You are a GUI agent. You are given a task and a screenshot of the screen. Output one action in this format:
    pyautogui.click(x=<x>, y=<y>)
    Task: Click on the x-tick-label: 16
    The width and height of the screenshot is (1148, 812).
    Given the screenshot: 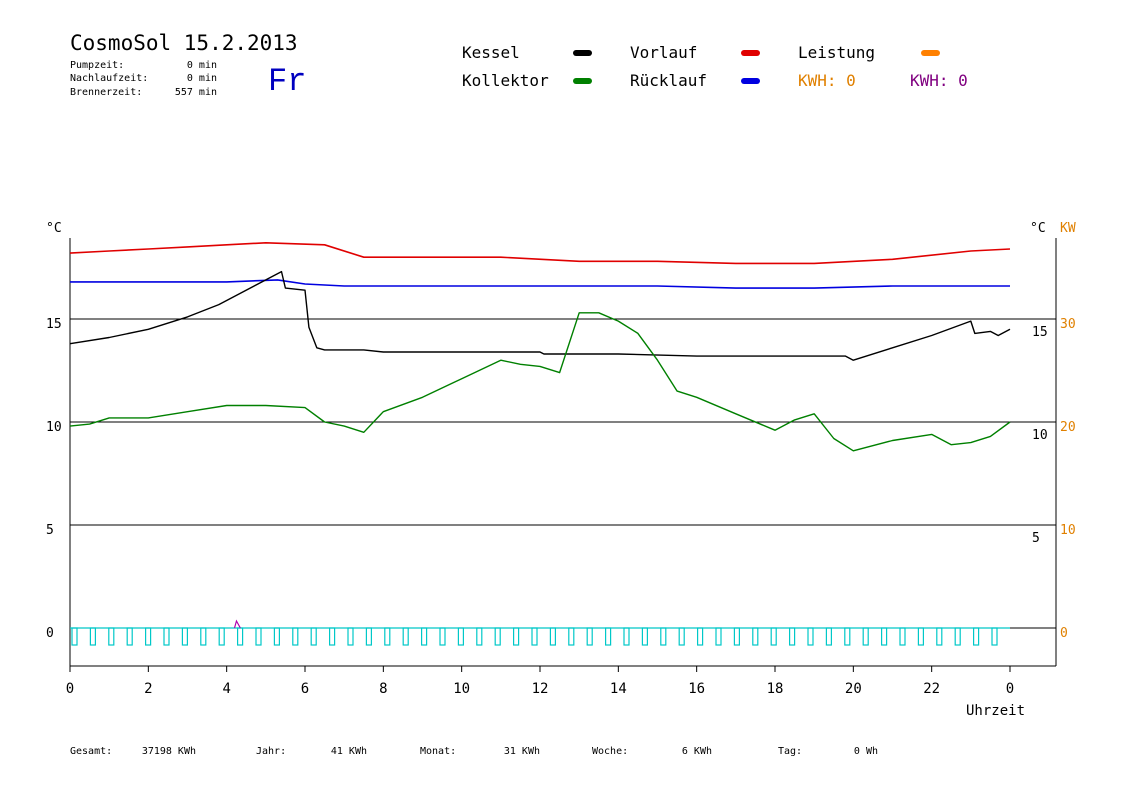 What is the action you would take?
    pyautogui.click(x=696, y=689)
    